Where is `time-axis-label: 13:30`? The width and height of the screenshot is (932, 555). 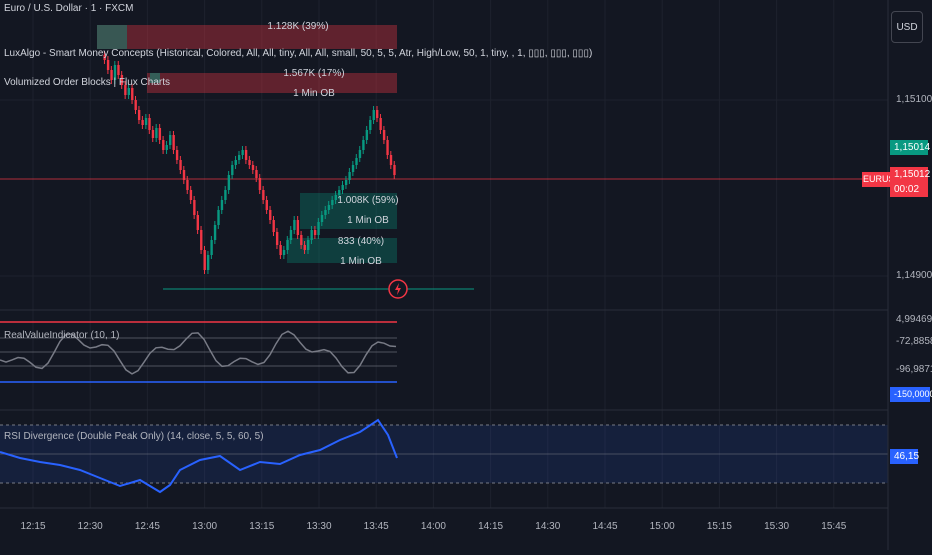
time-axis-label: 13:30 is located at coordinates (319, 526).